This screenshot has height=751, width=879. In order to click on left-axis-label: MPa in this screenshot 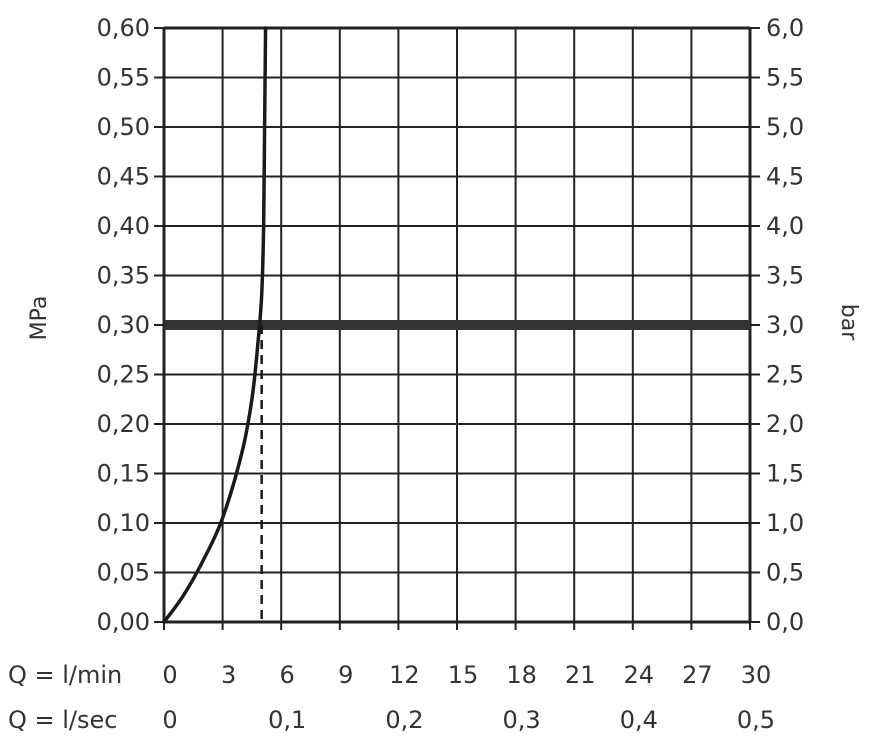, I will do `click(39, 318)`.